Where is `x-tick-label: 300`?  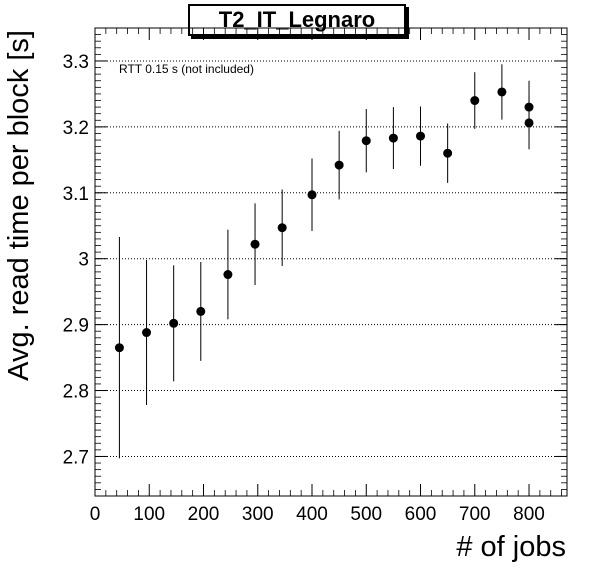 x-tick-label: 300 is located at coordinates (258, 514).